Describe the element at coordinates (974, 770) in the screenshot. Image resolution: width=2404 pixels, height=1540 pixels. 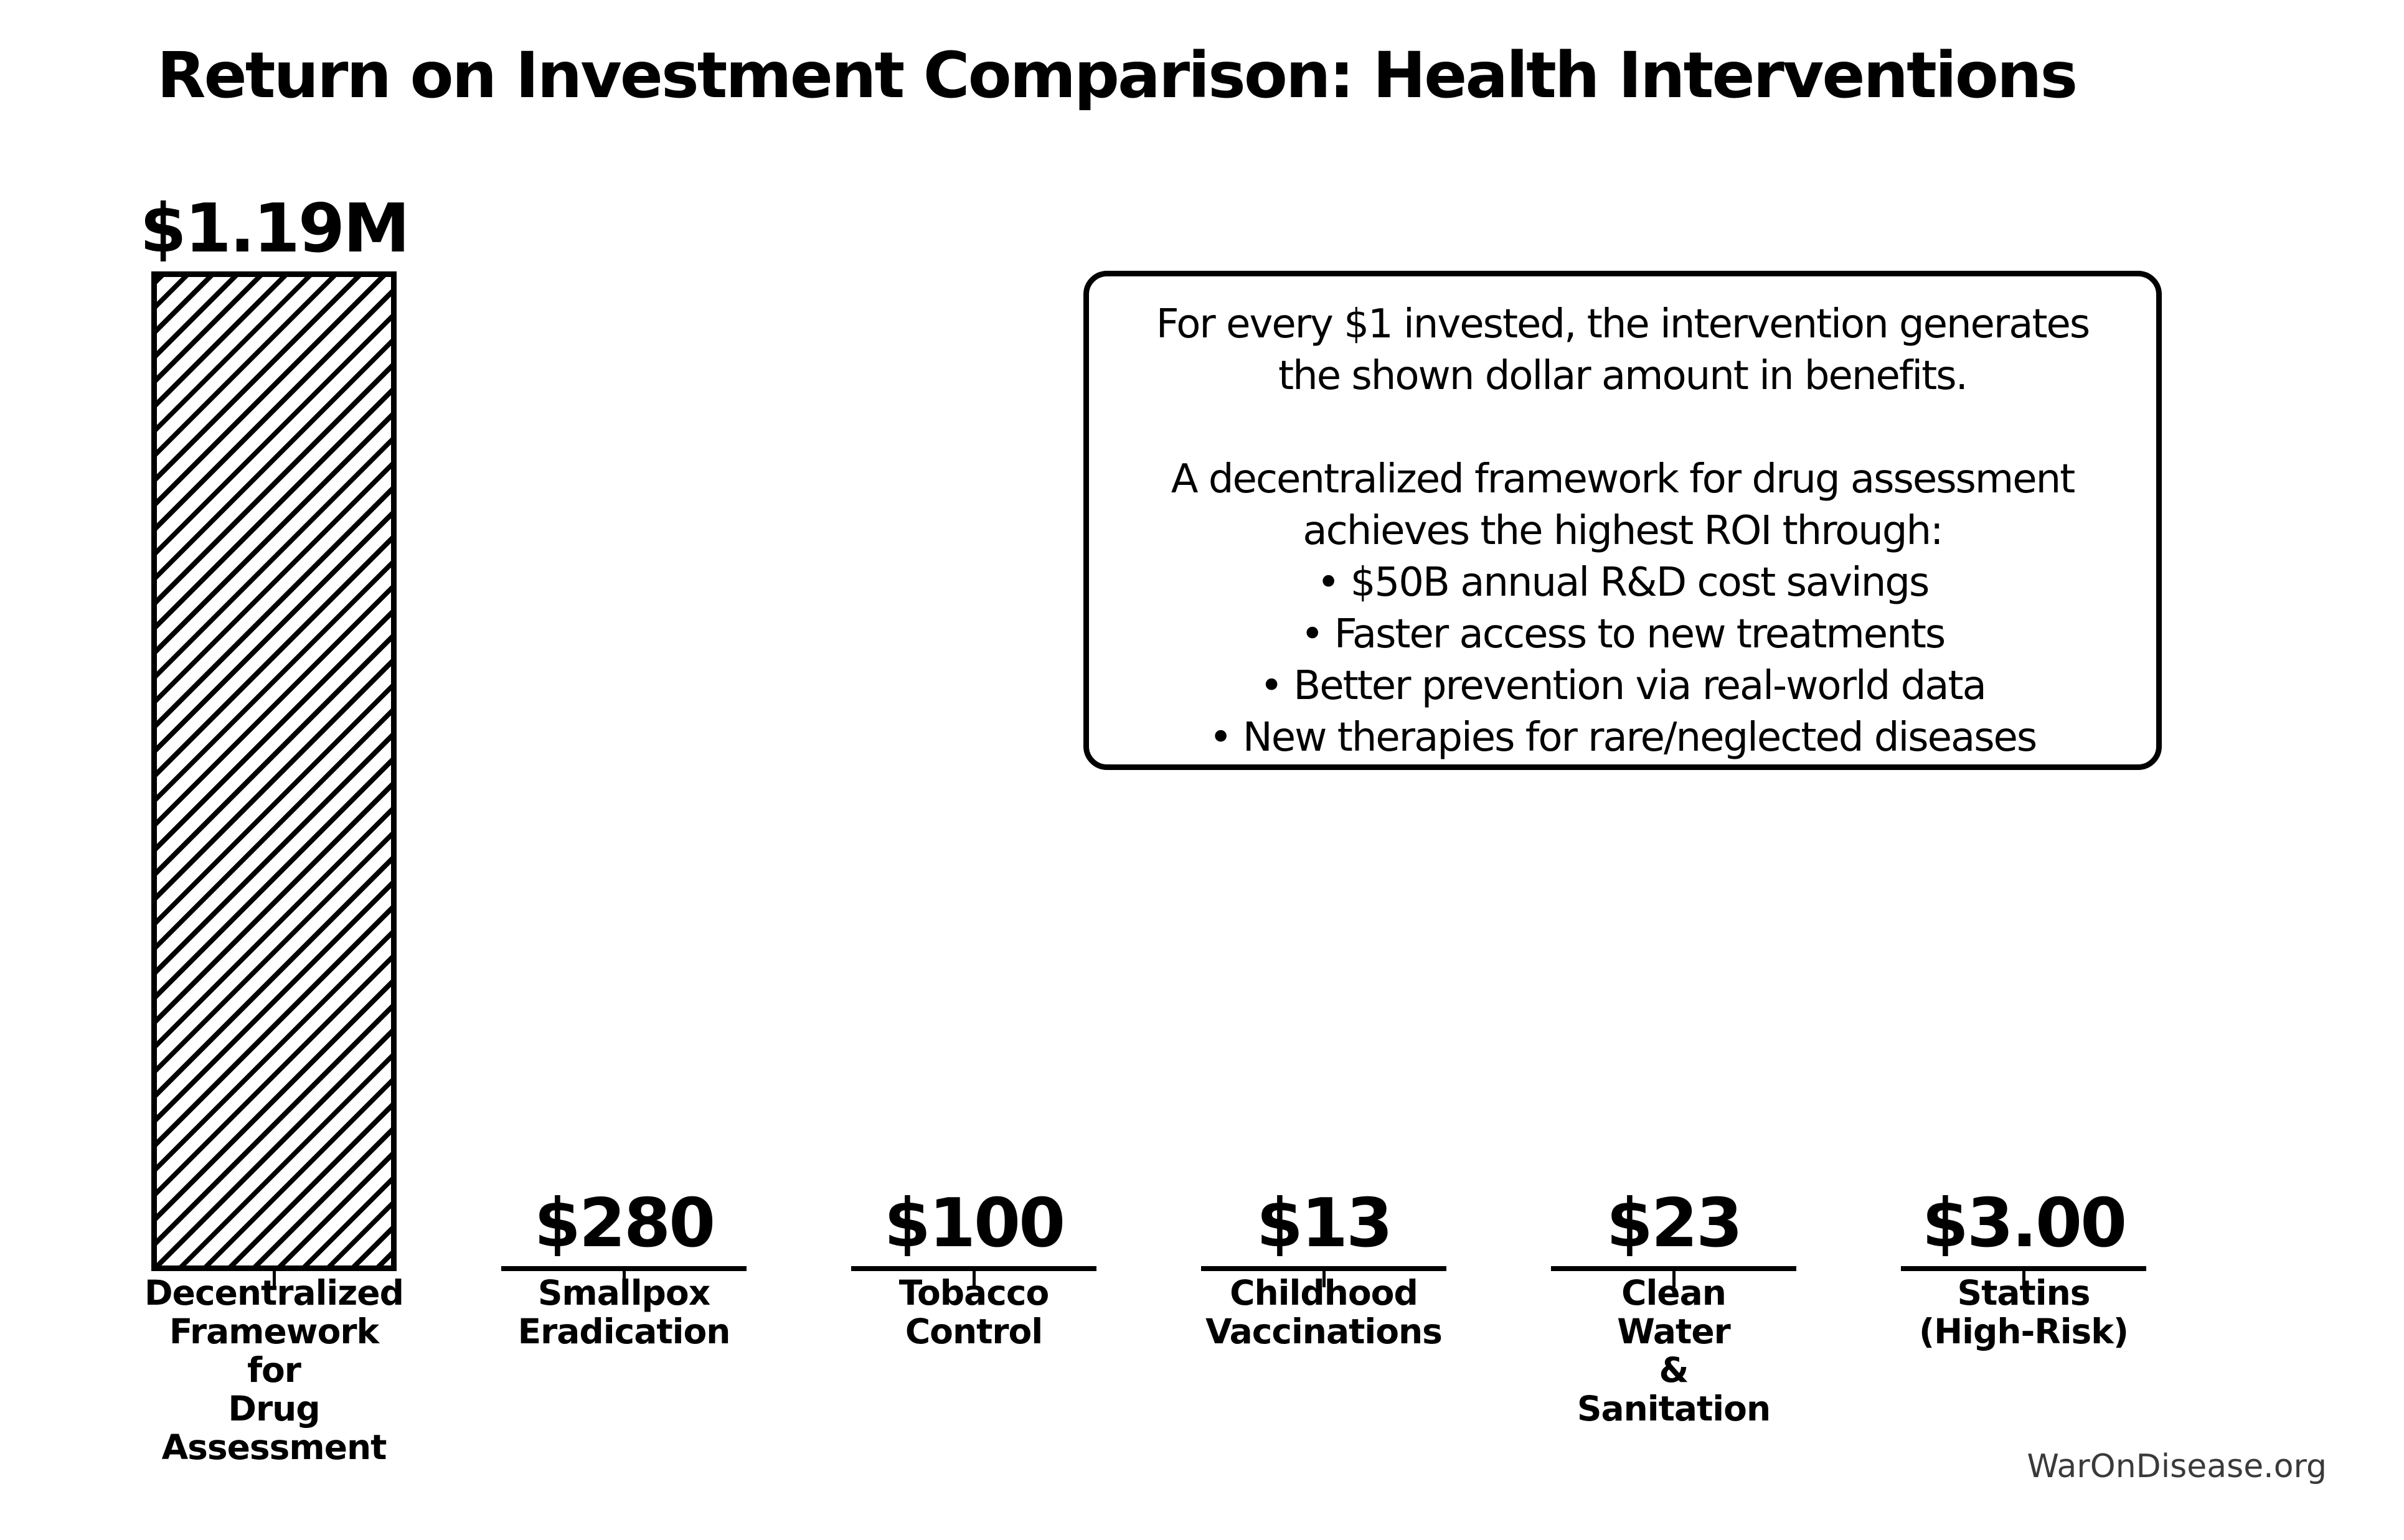
I see `bar-group: $100 Tobacco Control` at that location.